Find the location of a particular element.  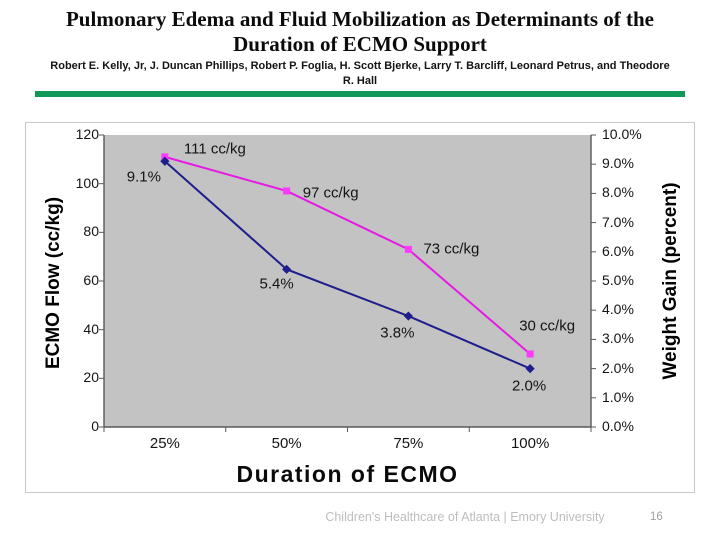

data-point-label: 111 cc/kg is located at coordinates (214, 149).